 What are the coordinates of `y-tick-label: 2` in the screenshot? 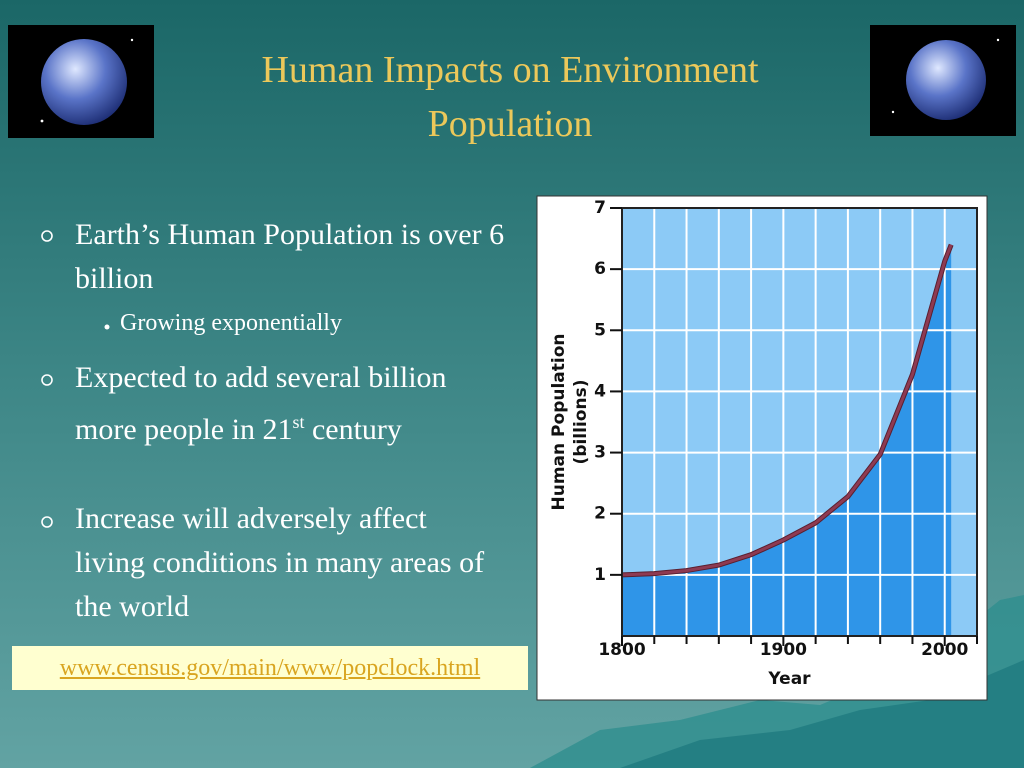 It's located at (600, 514).